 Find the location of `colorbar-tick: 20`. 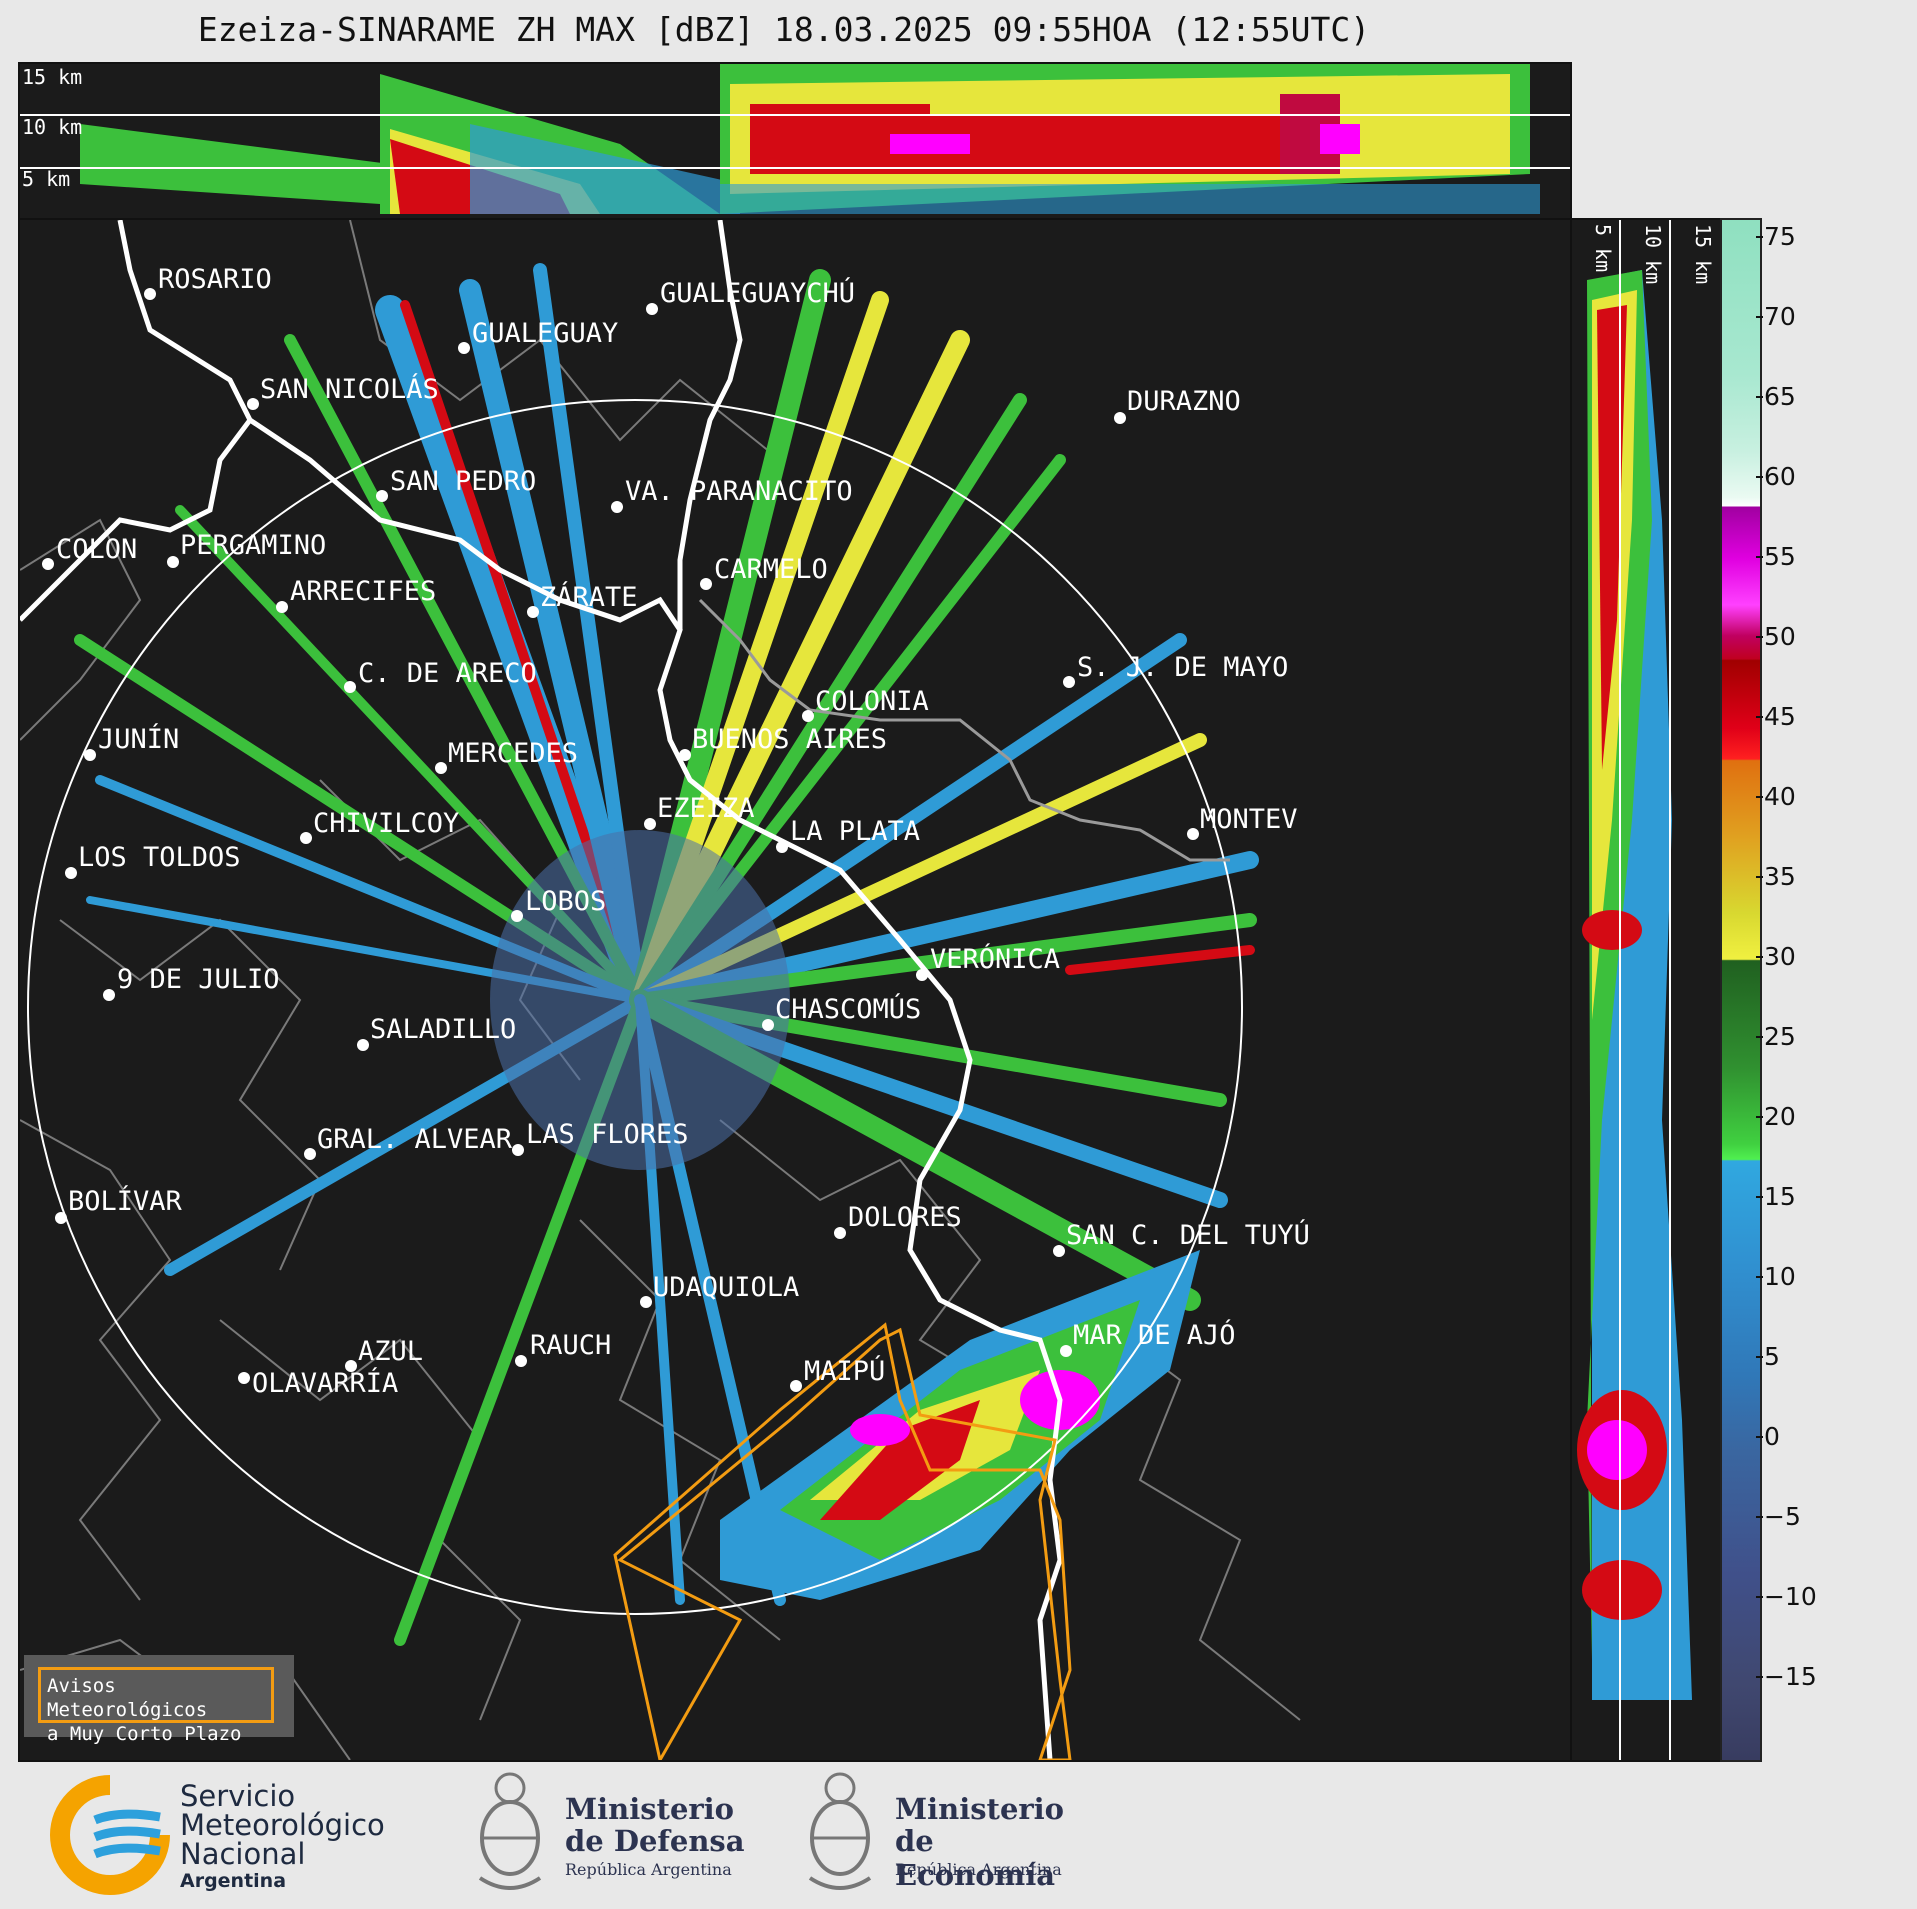

colorbar-tick: 20 is located at coordinates (1776, 1116).